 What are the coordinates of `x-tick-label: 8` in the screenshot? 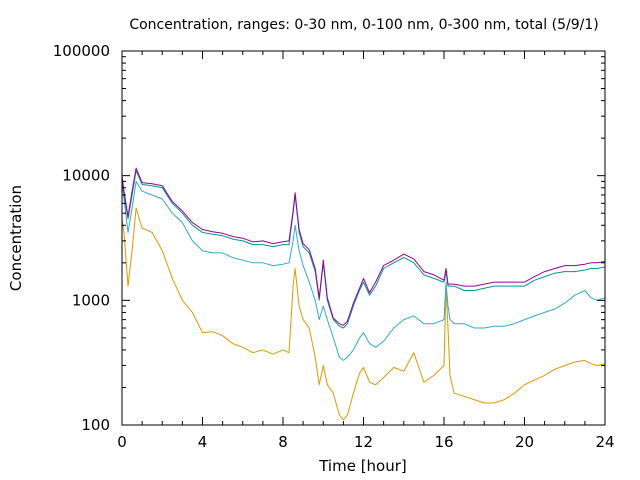 It's located at (283, 442).